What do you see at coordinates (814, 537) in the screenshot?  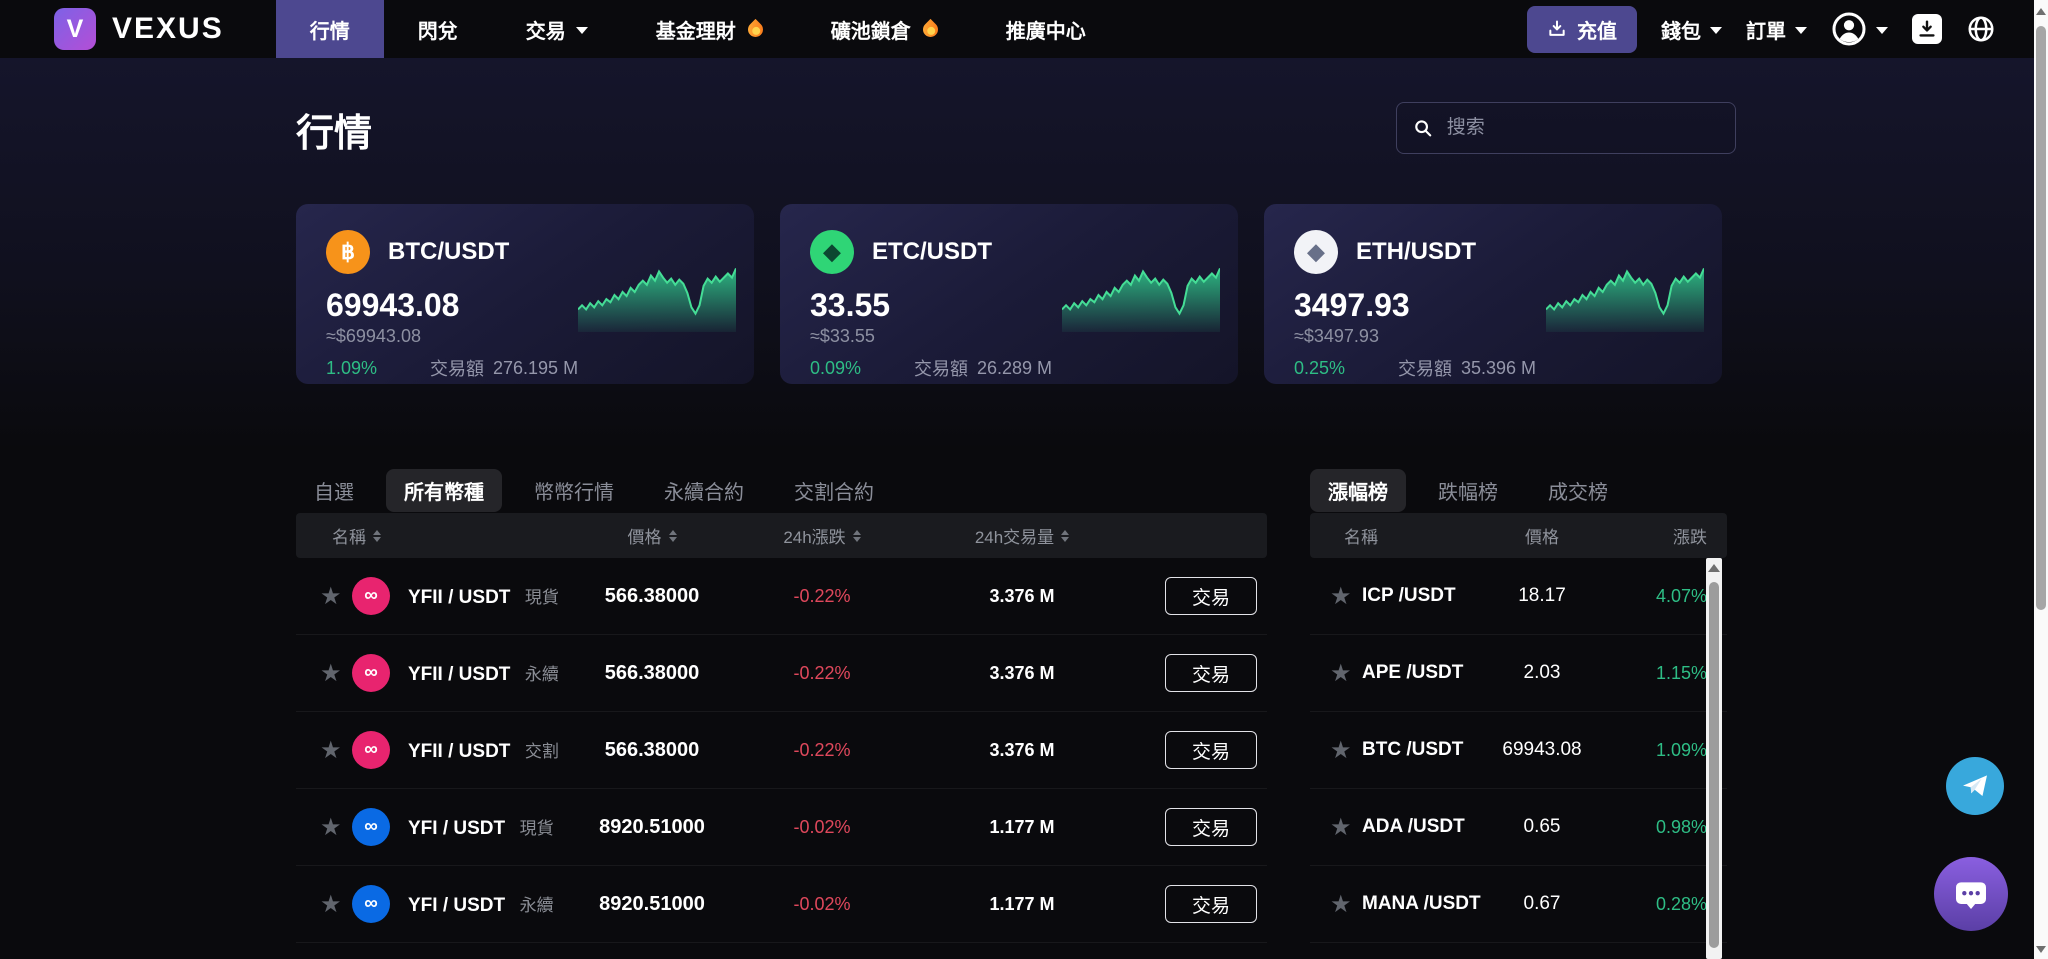 I see `header-24h-change: 24h漲跌` at bounding box center [814, 537].